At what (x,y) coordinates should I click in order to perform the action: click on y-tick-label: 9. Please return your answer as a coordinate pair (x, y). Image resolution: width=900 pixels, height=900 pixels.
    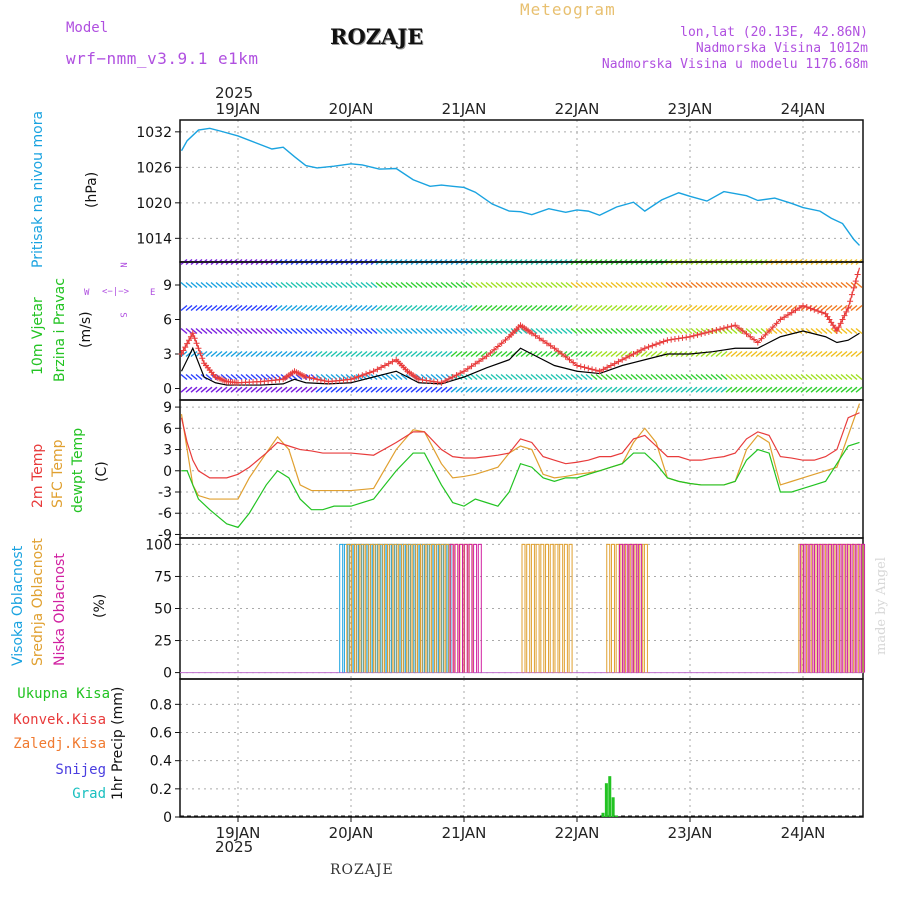
    Looking at the image, I should click on (167, 408).